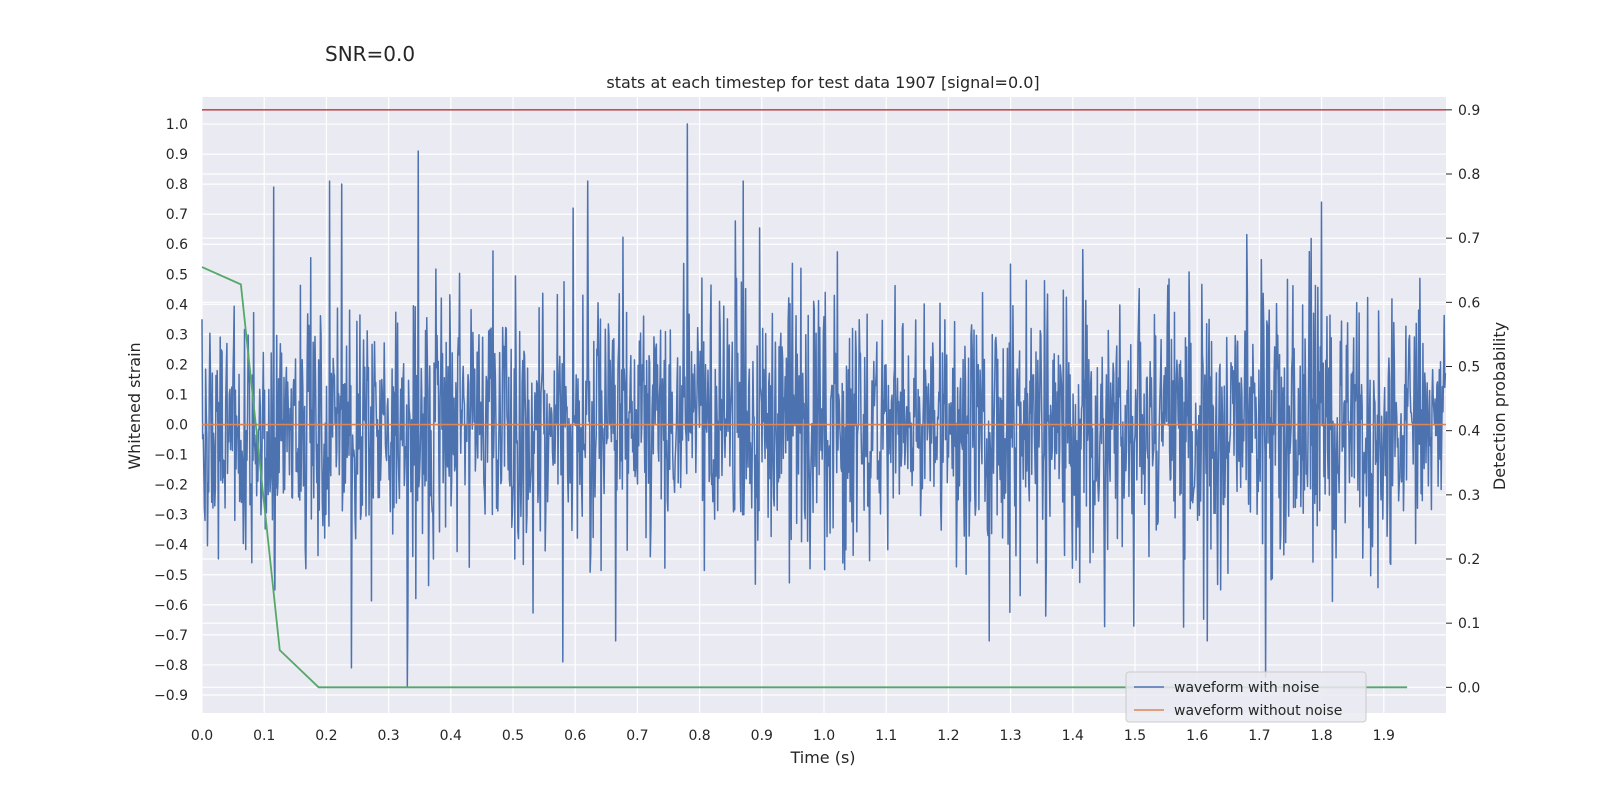 This screenshot has height=800, width=1600. Describe the element at coordinates (177, 426) in the screenshot. I see `y-tick-label: 0.0` at that location.